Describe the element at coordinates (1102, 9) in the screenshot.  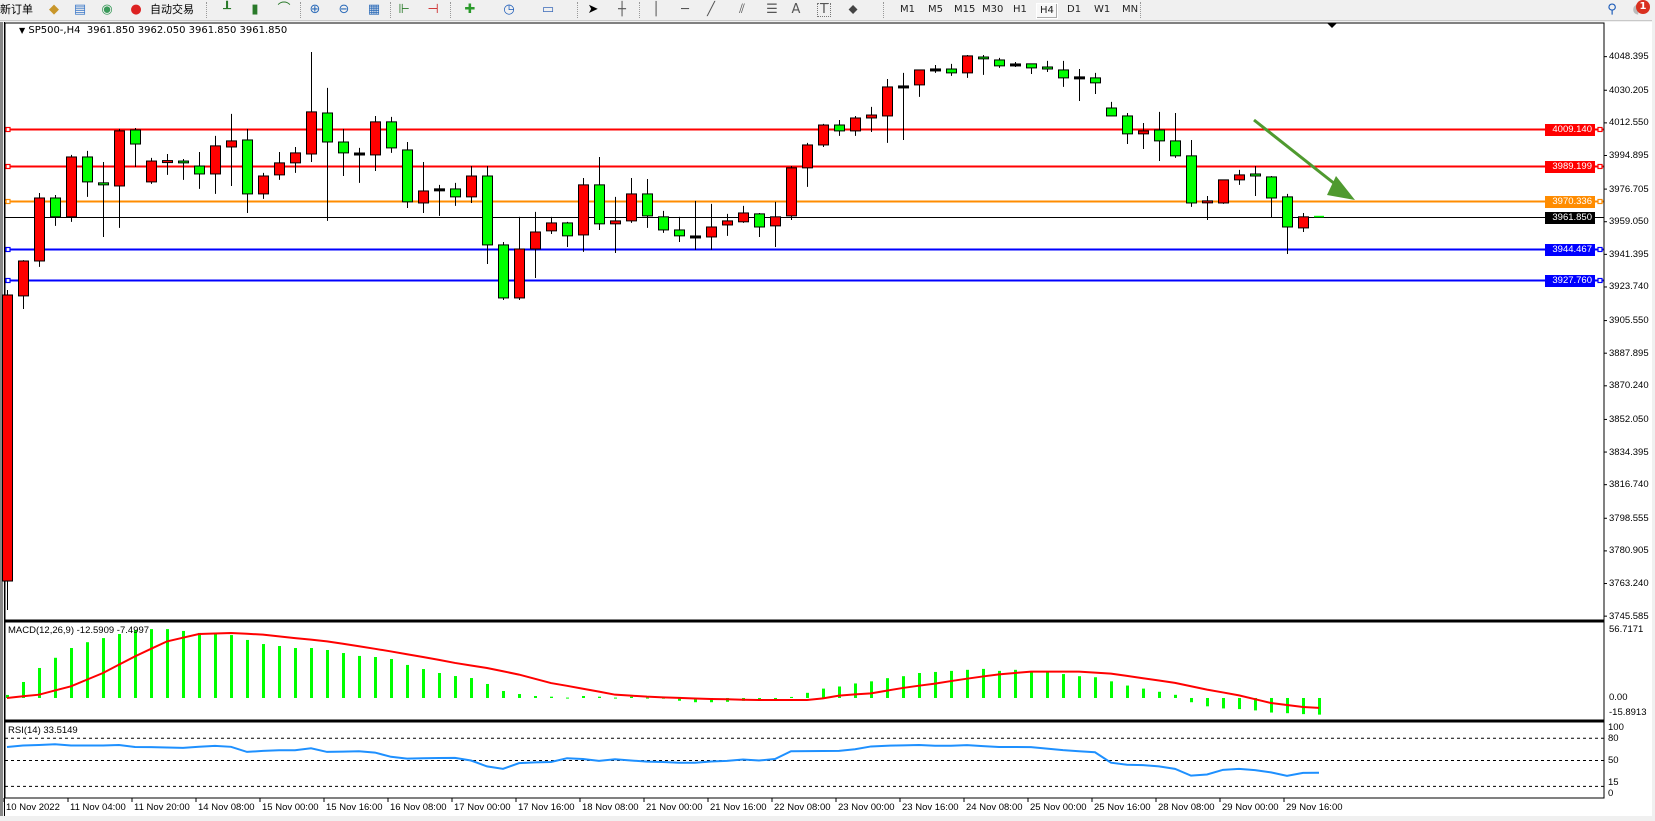
I see `timeframe-w1: W1` at that location.